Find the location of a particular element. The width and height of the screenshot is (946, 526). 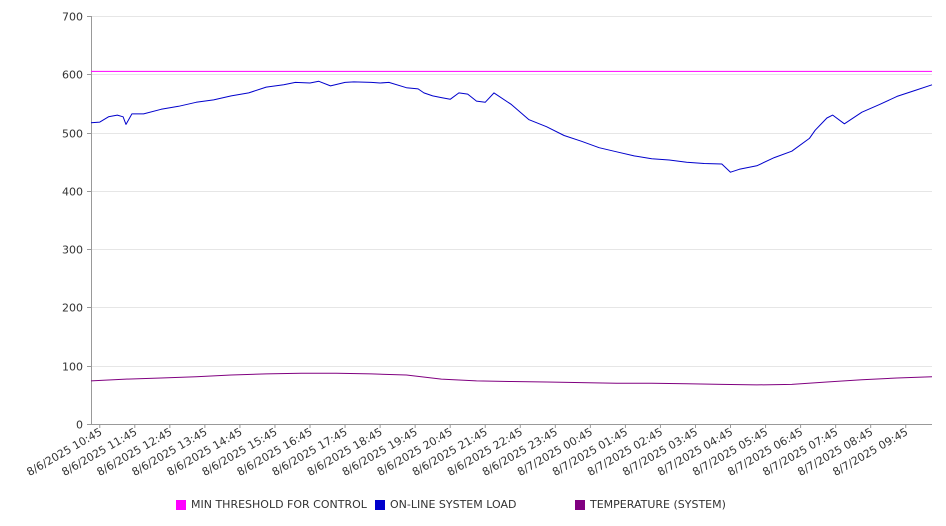

legend-item-temperature: TEMPERATURE (SYSTEM) is located at coordinates (650, 504).